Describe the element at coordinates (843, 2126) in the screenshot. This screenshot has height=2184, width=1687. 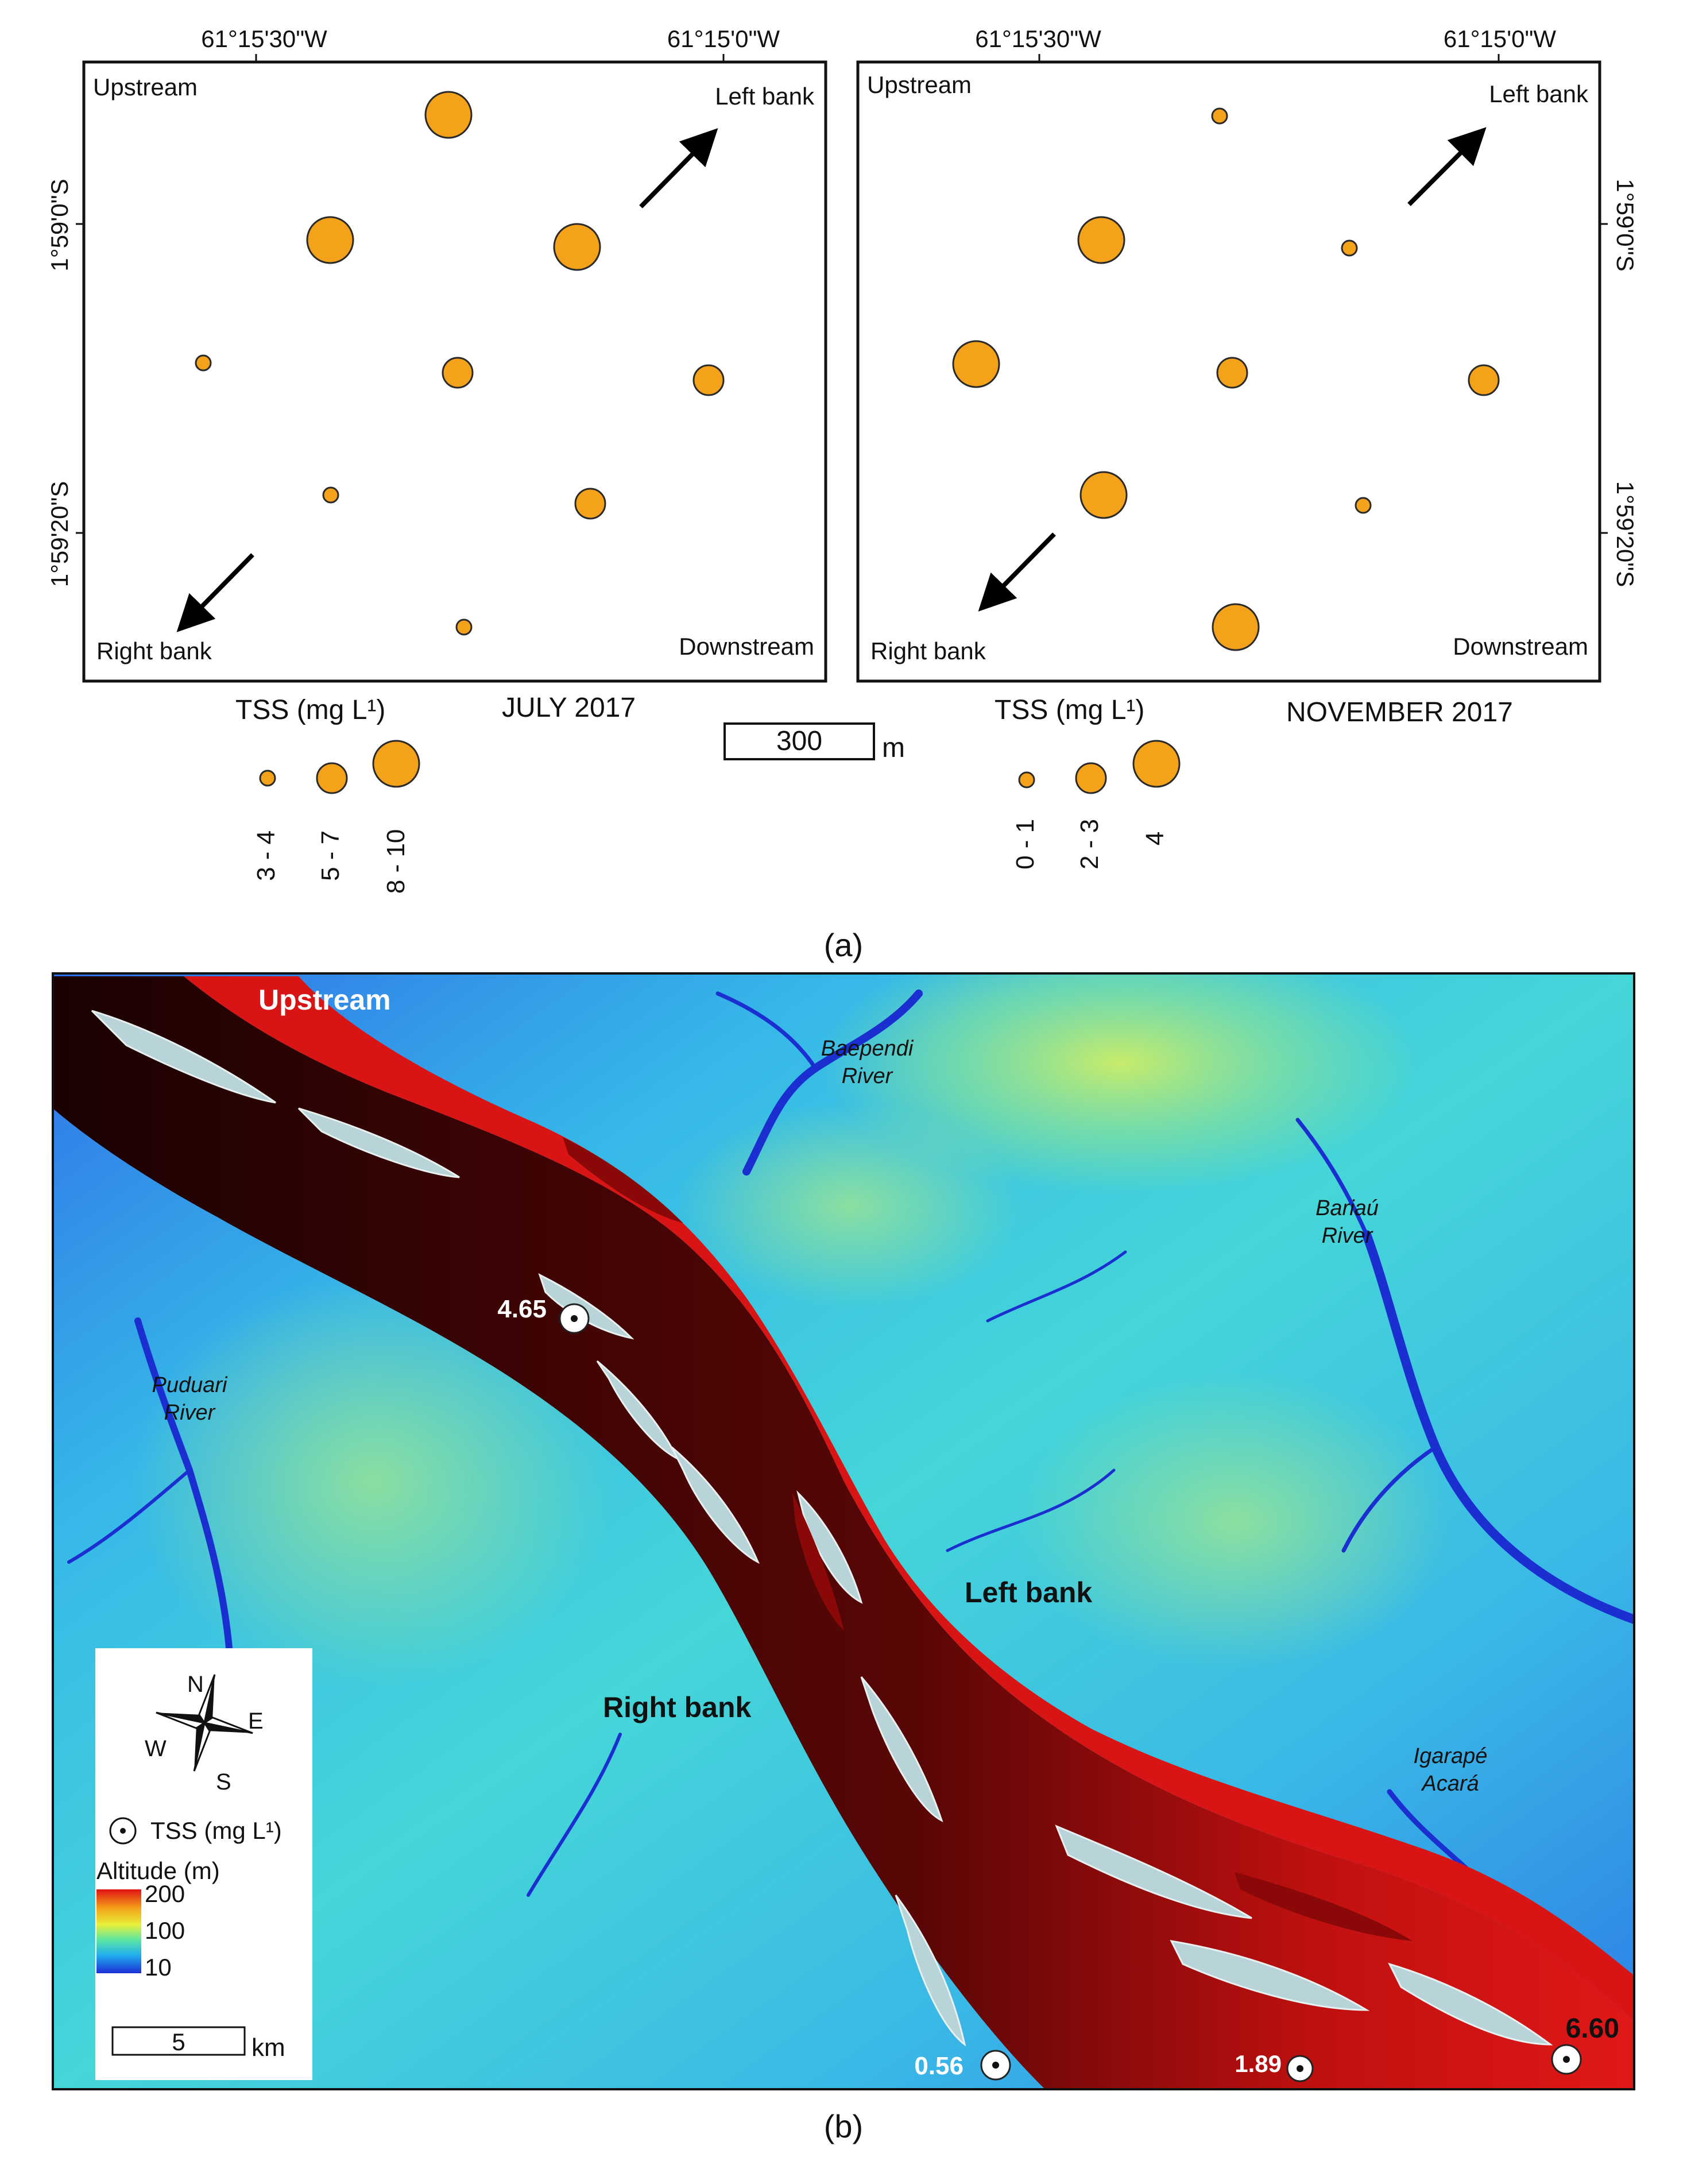
I see `panel-caption: (b)` at that location.